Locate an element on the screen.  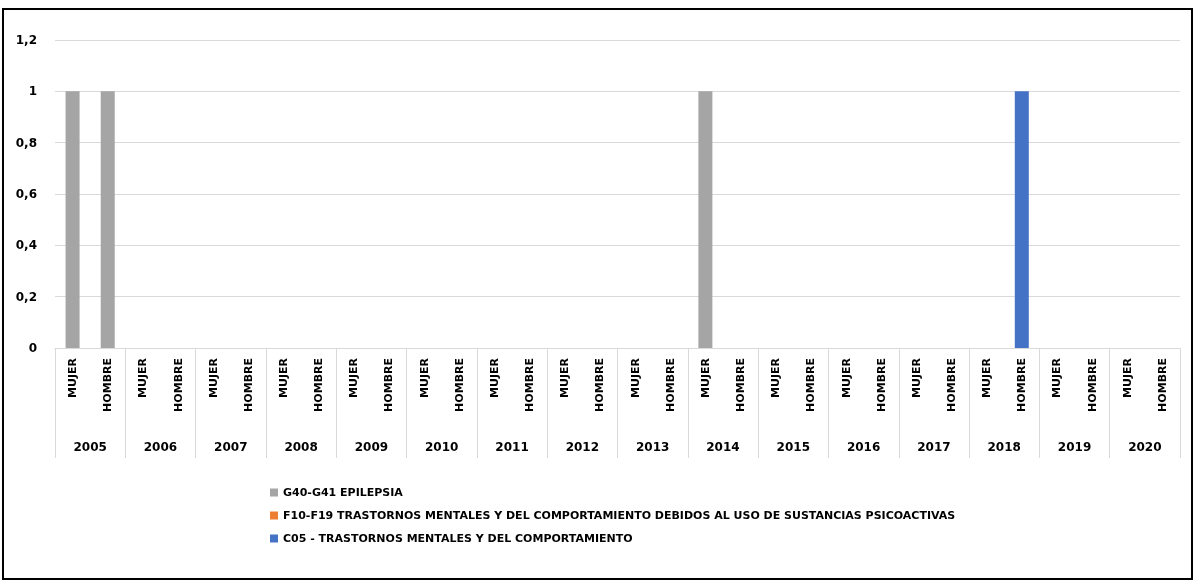
text: 2020 is located at coordinates (1145, 447).